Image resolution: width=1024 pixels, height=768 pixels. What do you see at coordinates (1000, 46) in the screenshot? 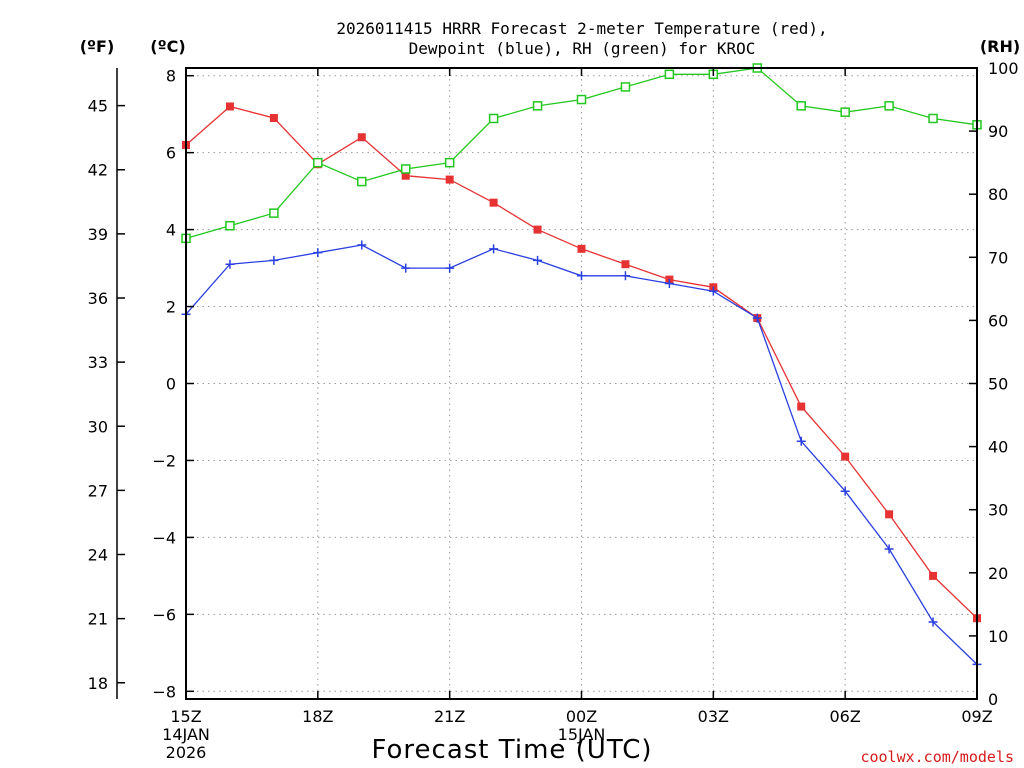
I see `rh-unit-label: (RH)` at bounding box center [1000, 46].